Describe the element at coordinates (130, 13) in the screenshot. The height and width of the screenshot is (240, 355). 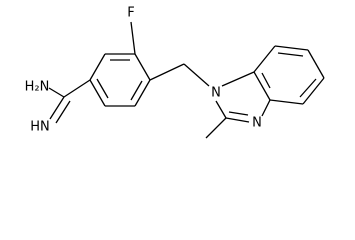
I see `atom-label: F` at that location.